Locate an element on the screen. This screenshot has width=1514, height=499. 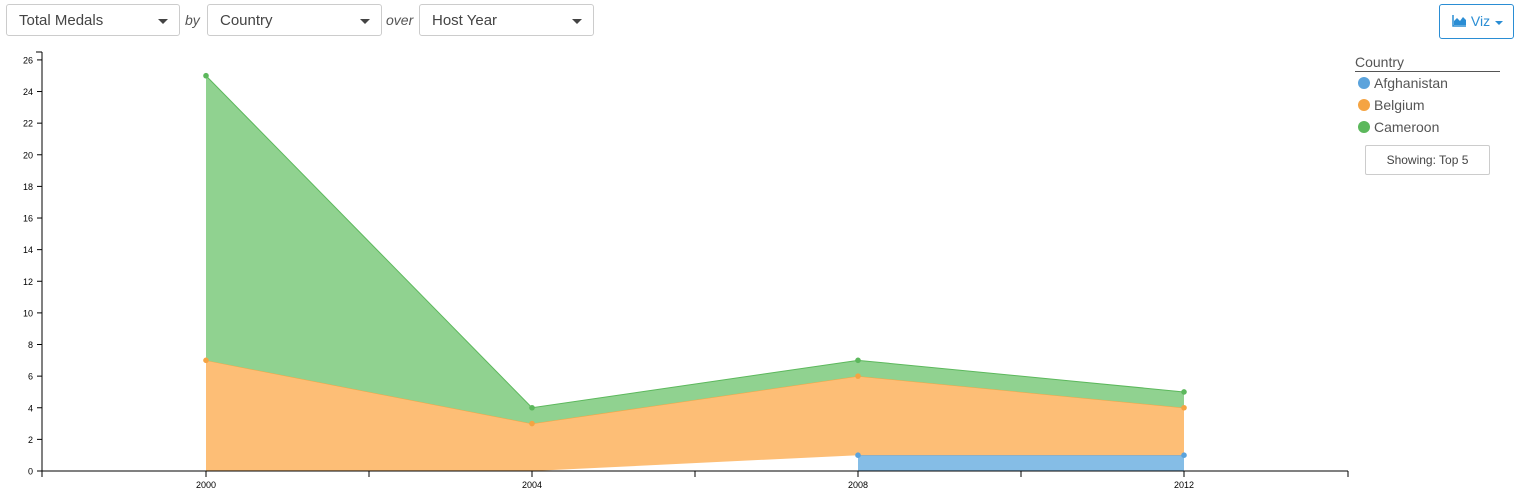
showing-top-button: Showing: Top 5 is located at coordinates (1427, 160).